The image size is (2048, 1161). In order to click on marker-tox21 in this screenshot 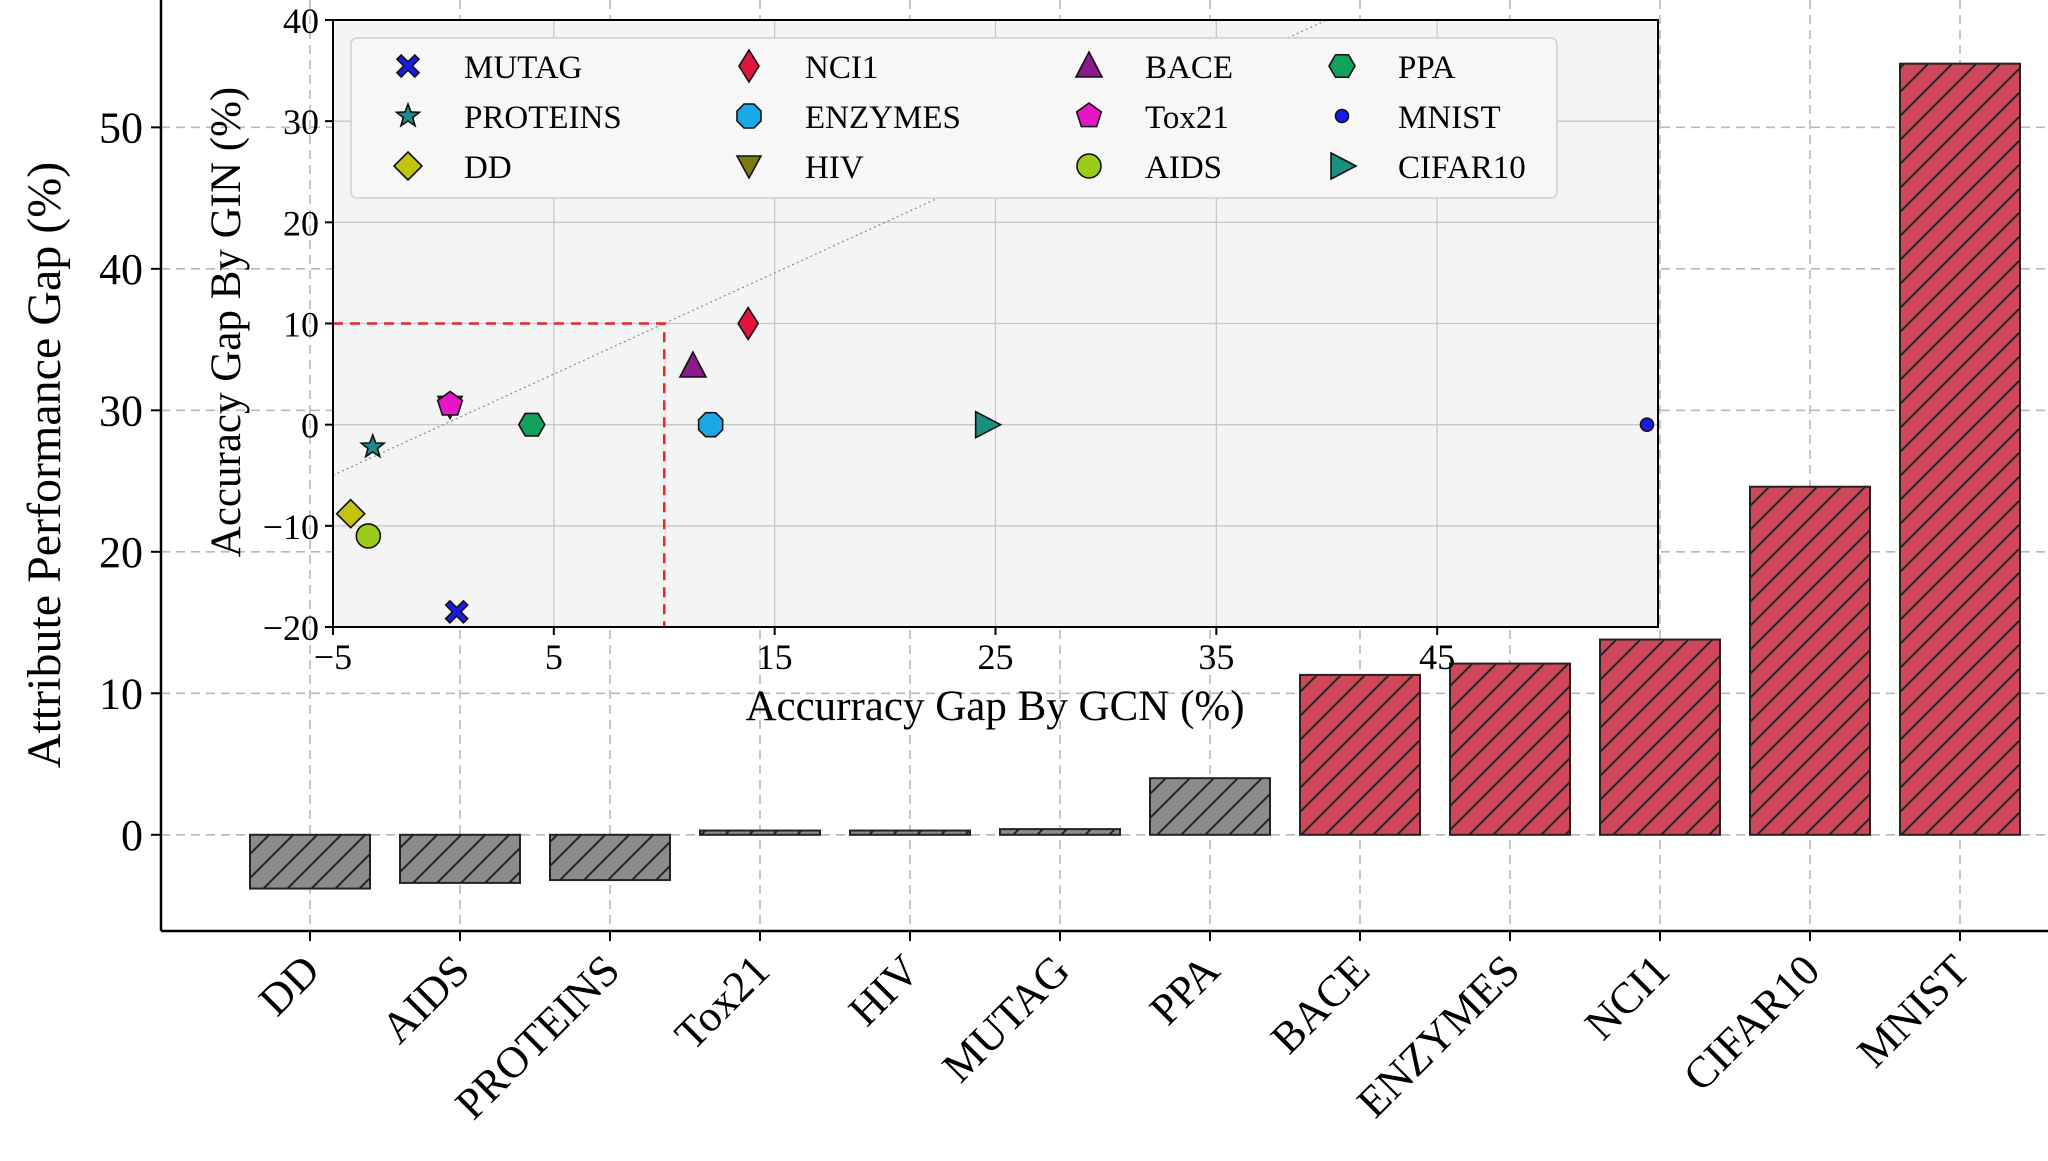, I will do `click(450, 403)`.